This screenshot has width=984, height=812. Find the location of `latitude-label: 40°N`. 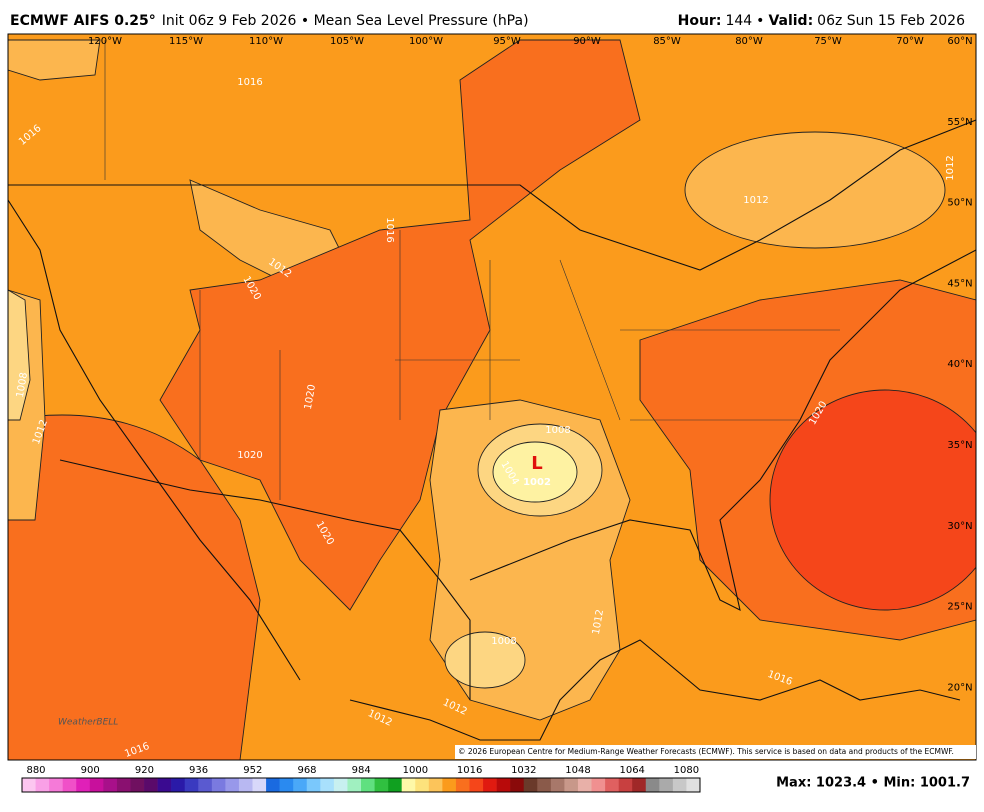

latitude-label: 40°N is located at coordinates (959, 364).